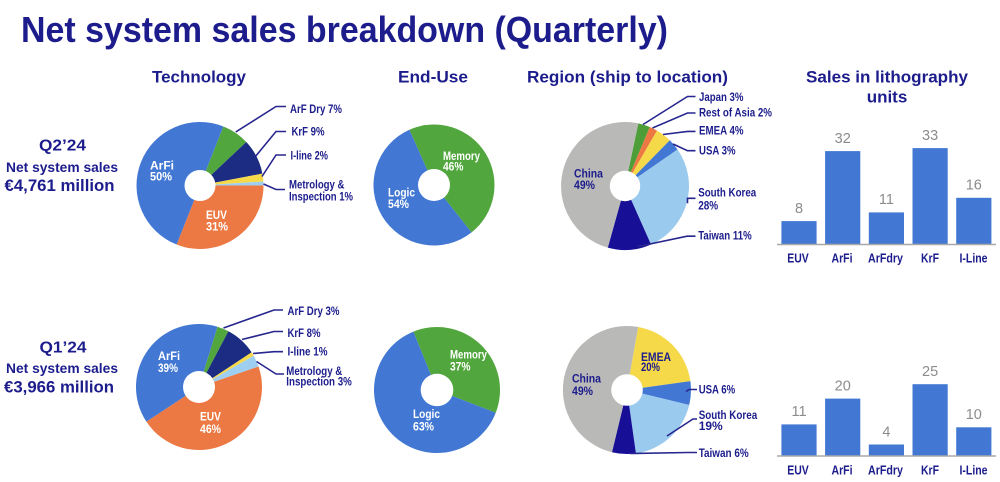 The width and height of the screenshot is (1000, 482). What do you see at coordinates (319, 382) in the screenshot?
I see `svg-text: Inspection 3%` at bounding box center [319, 382].